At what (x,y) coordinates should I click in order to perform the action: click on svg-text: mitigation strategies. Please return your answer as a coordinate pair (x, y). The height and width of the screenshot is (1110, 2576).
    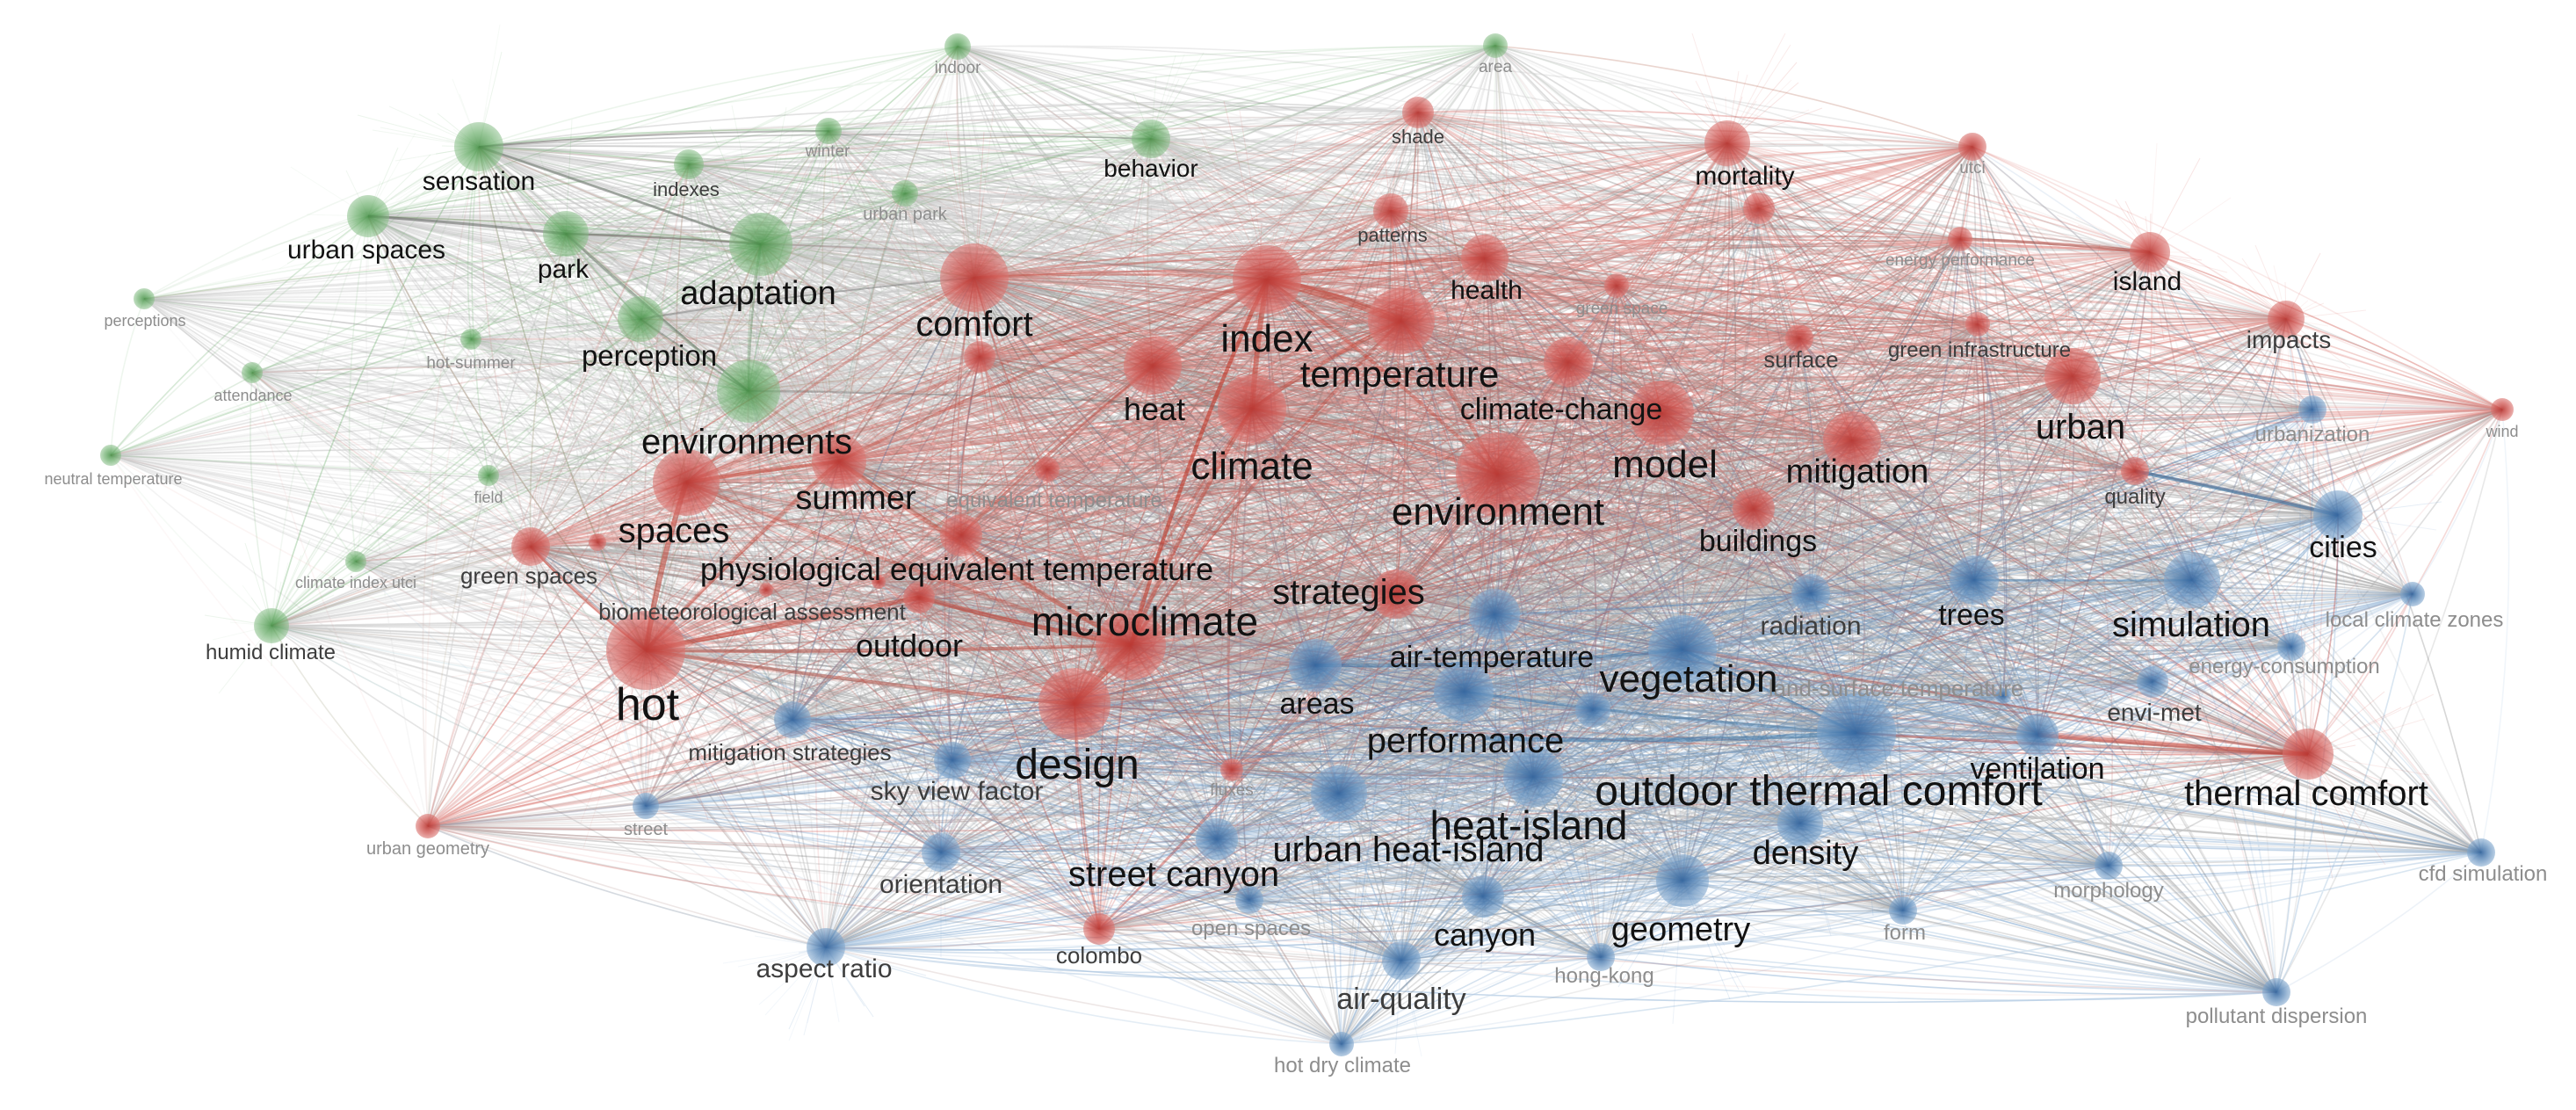
    Looking at the image, I should click on (789, 752).